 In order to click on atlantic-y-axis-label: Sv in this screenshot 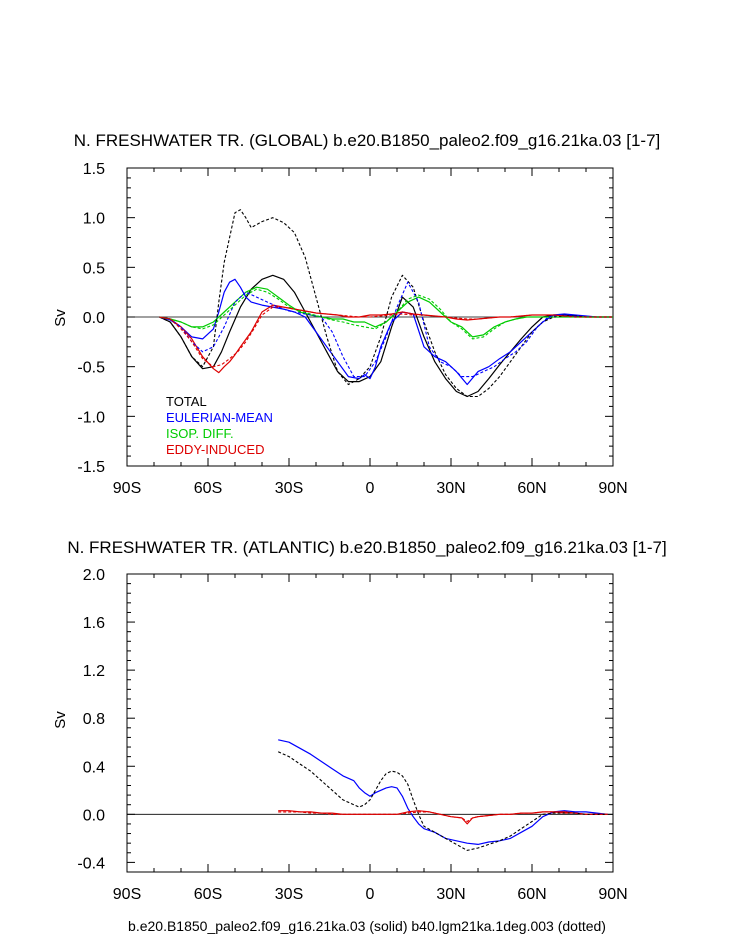, I will do `click(60, 720)`.